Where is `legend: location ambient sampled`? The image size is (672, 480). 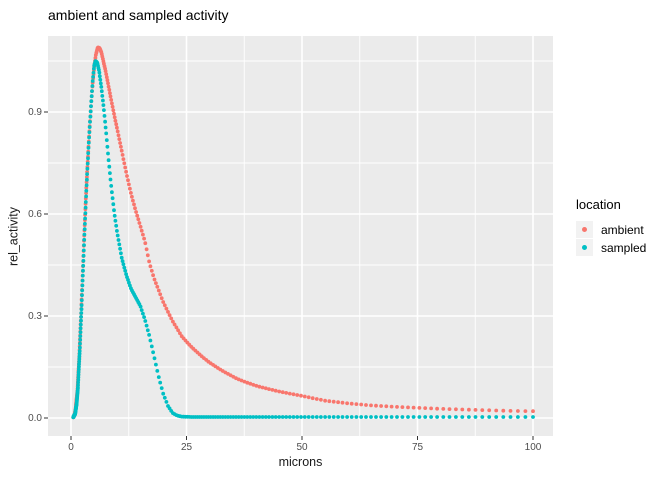 legend: location ambient sampled is located at coordinates (611, 227).